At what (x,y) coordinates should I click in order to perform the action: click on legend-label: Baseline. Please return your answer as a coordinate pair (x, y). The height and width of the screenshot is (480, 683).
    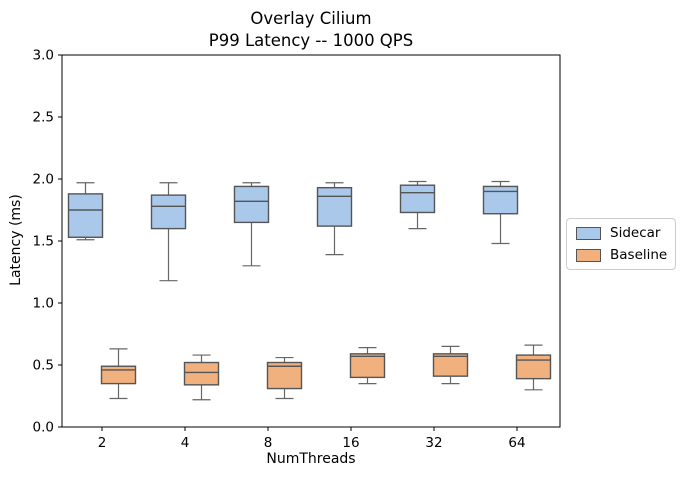
    Looking at the image, I should click on (639, 255).